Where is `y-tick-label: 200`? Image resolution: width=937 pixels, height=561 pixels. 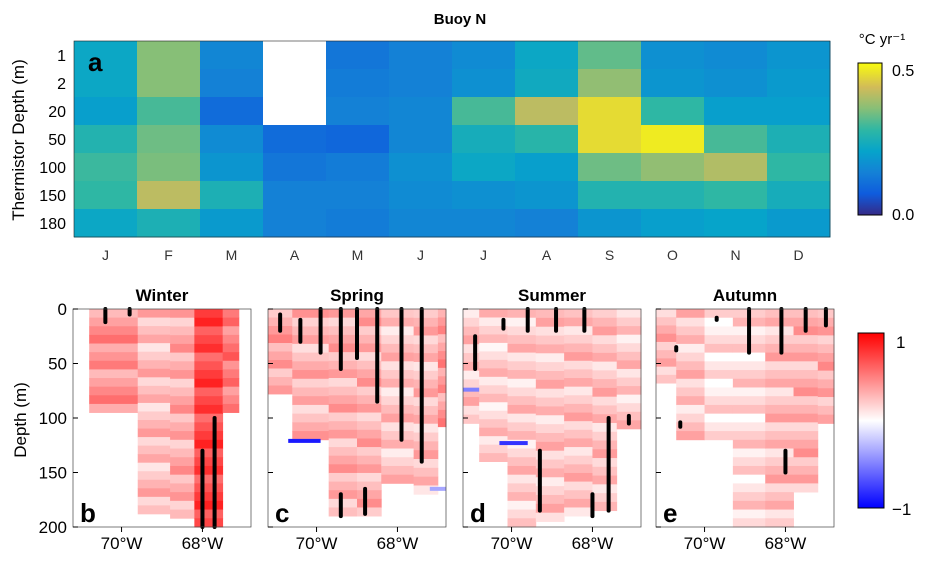 y-tick-label: 200 is located at coordinates (53, 527).